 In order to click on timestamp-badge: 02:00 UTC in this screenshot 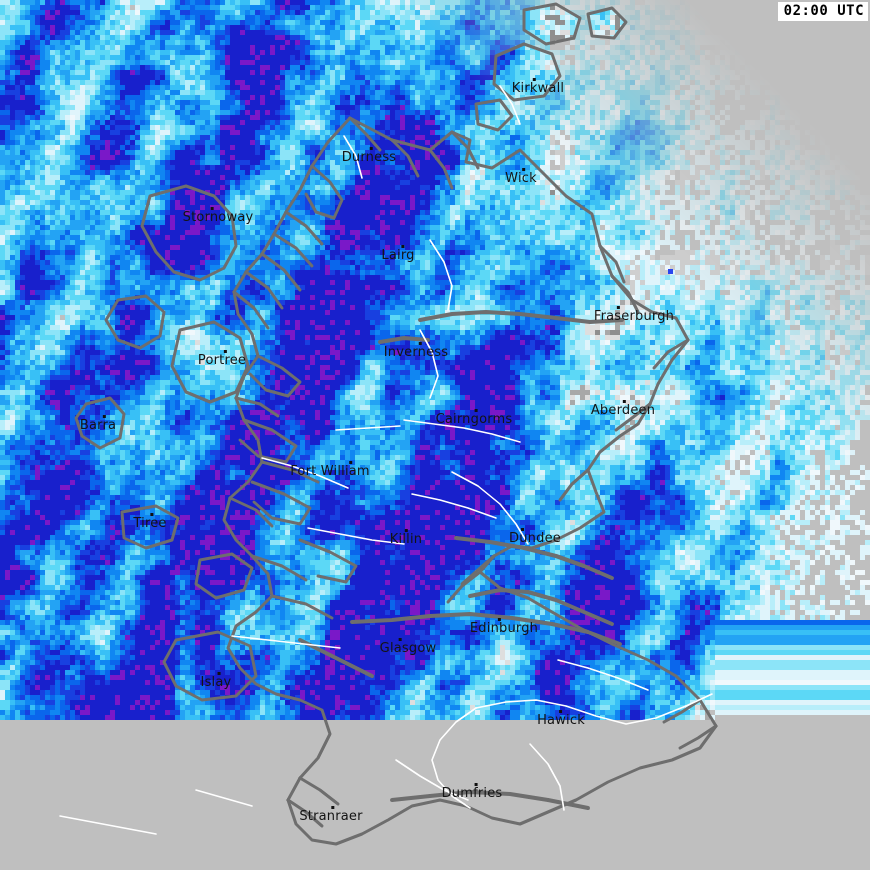, I will do `click(822, 11)`.